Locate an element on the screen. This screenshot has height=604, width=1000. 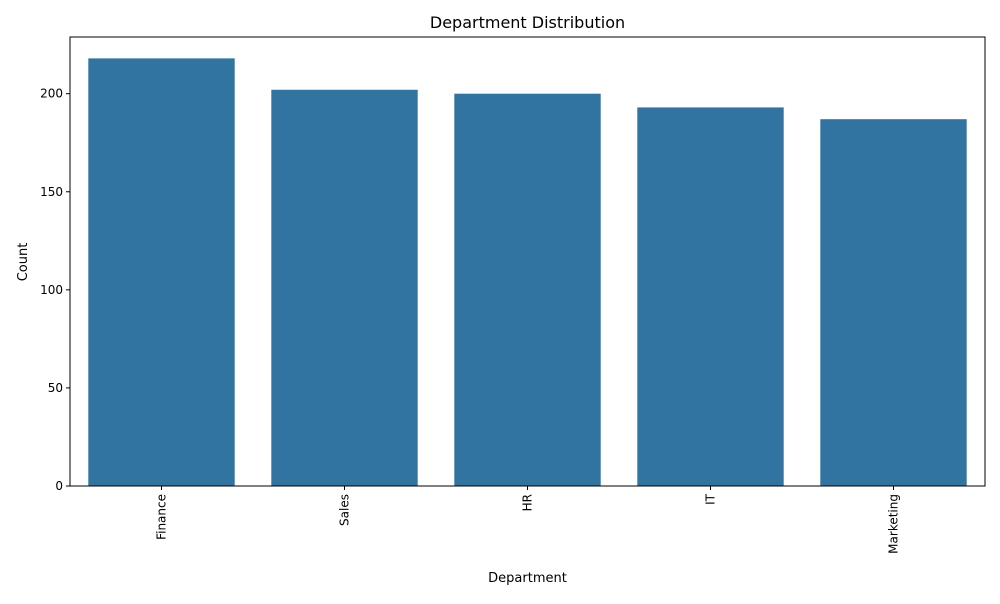
chart-title: Department Distribution is located at coordinates (527, 22).